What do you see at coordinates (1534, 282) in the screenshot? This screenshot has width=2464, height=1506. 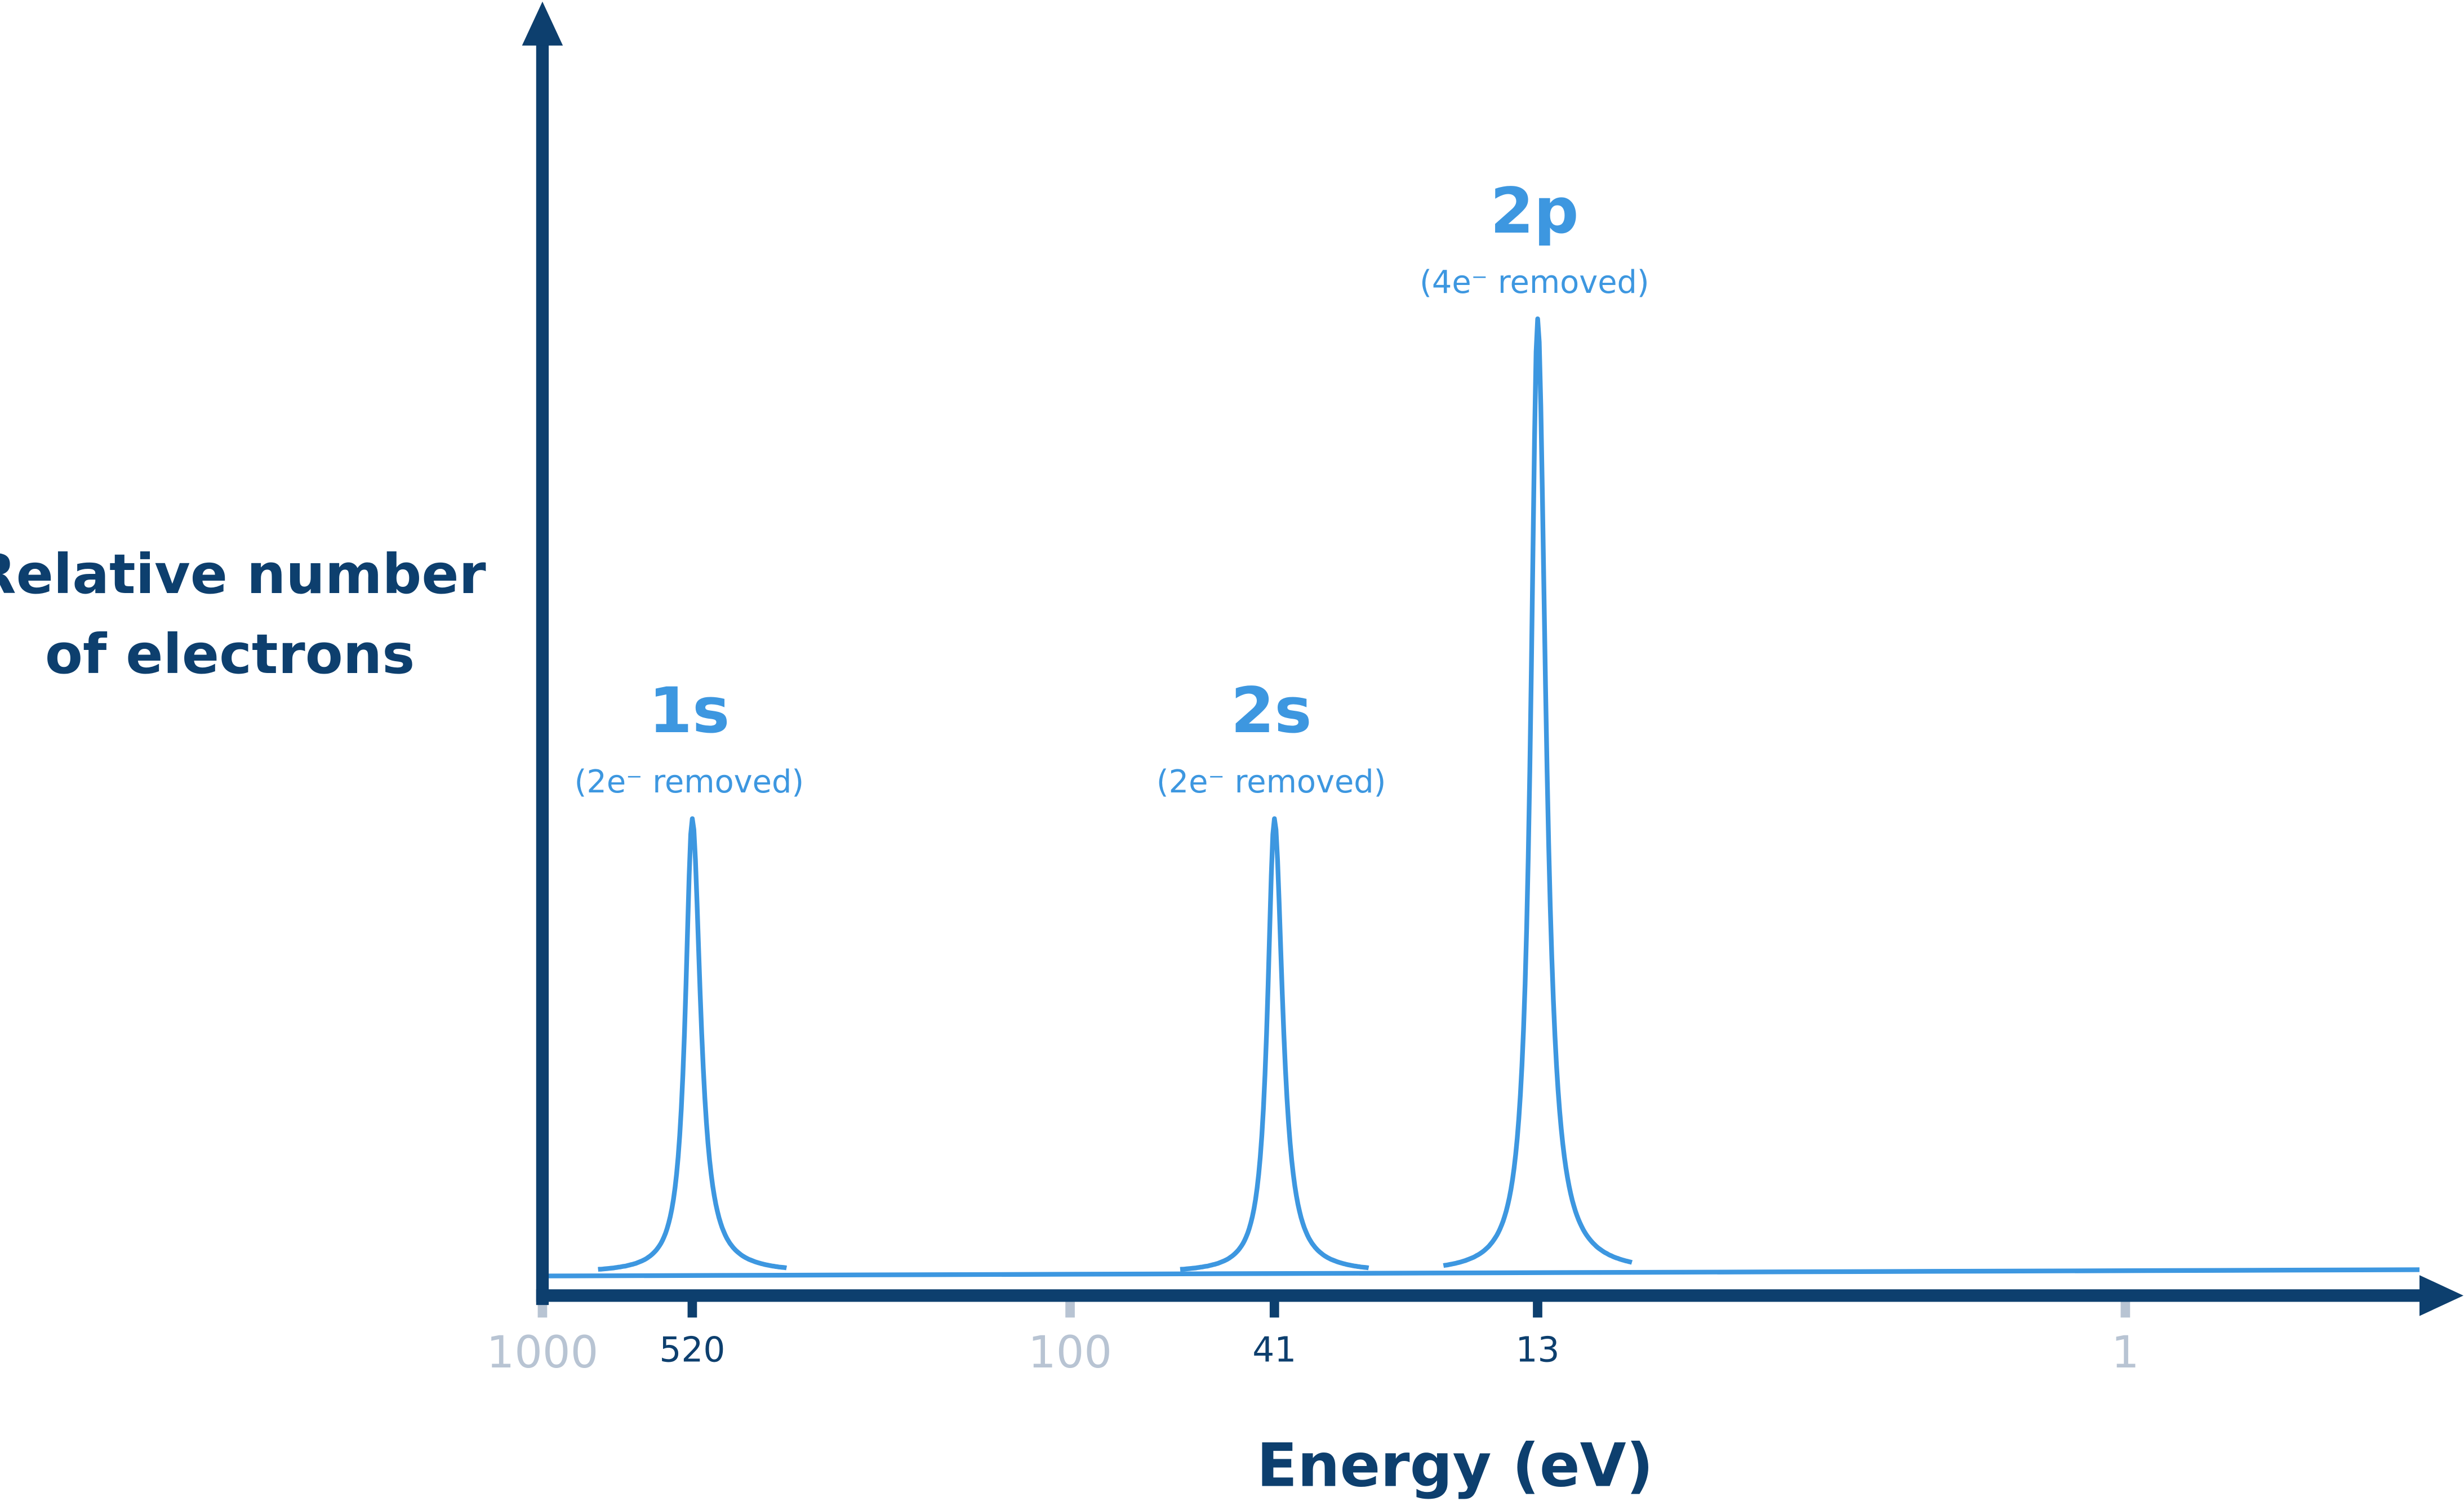 I see `peak-note: (4e⁻ removed)` at bounding box center [1534, 282].